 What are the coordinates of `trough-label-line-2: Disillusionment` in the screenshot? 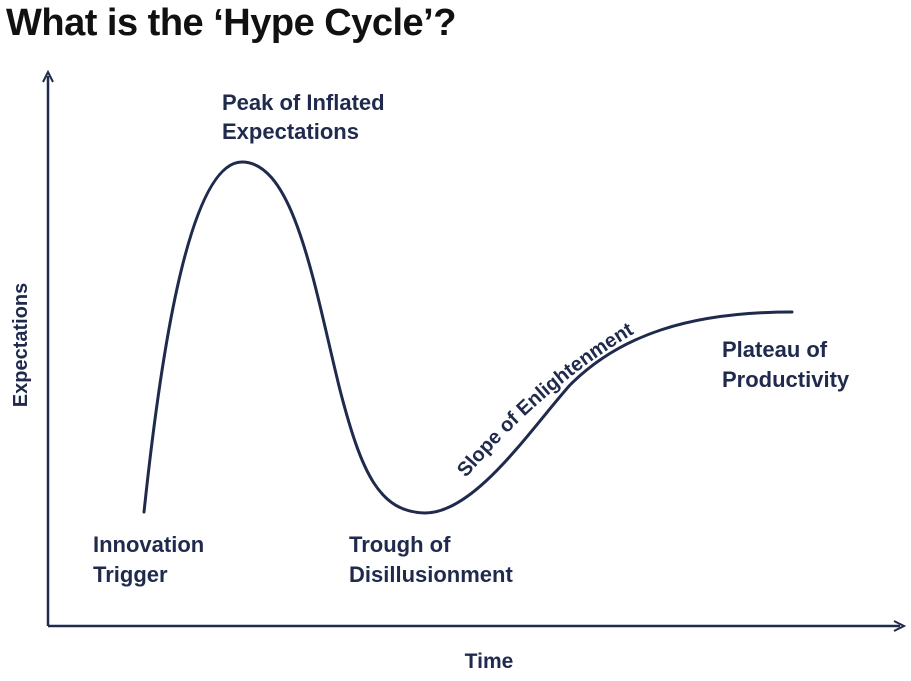 It's located at (431, 574).